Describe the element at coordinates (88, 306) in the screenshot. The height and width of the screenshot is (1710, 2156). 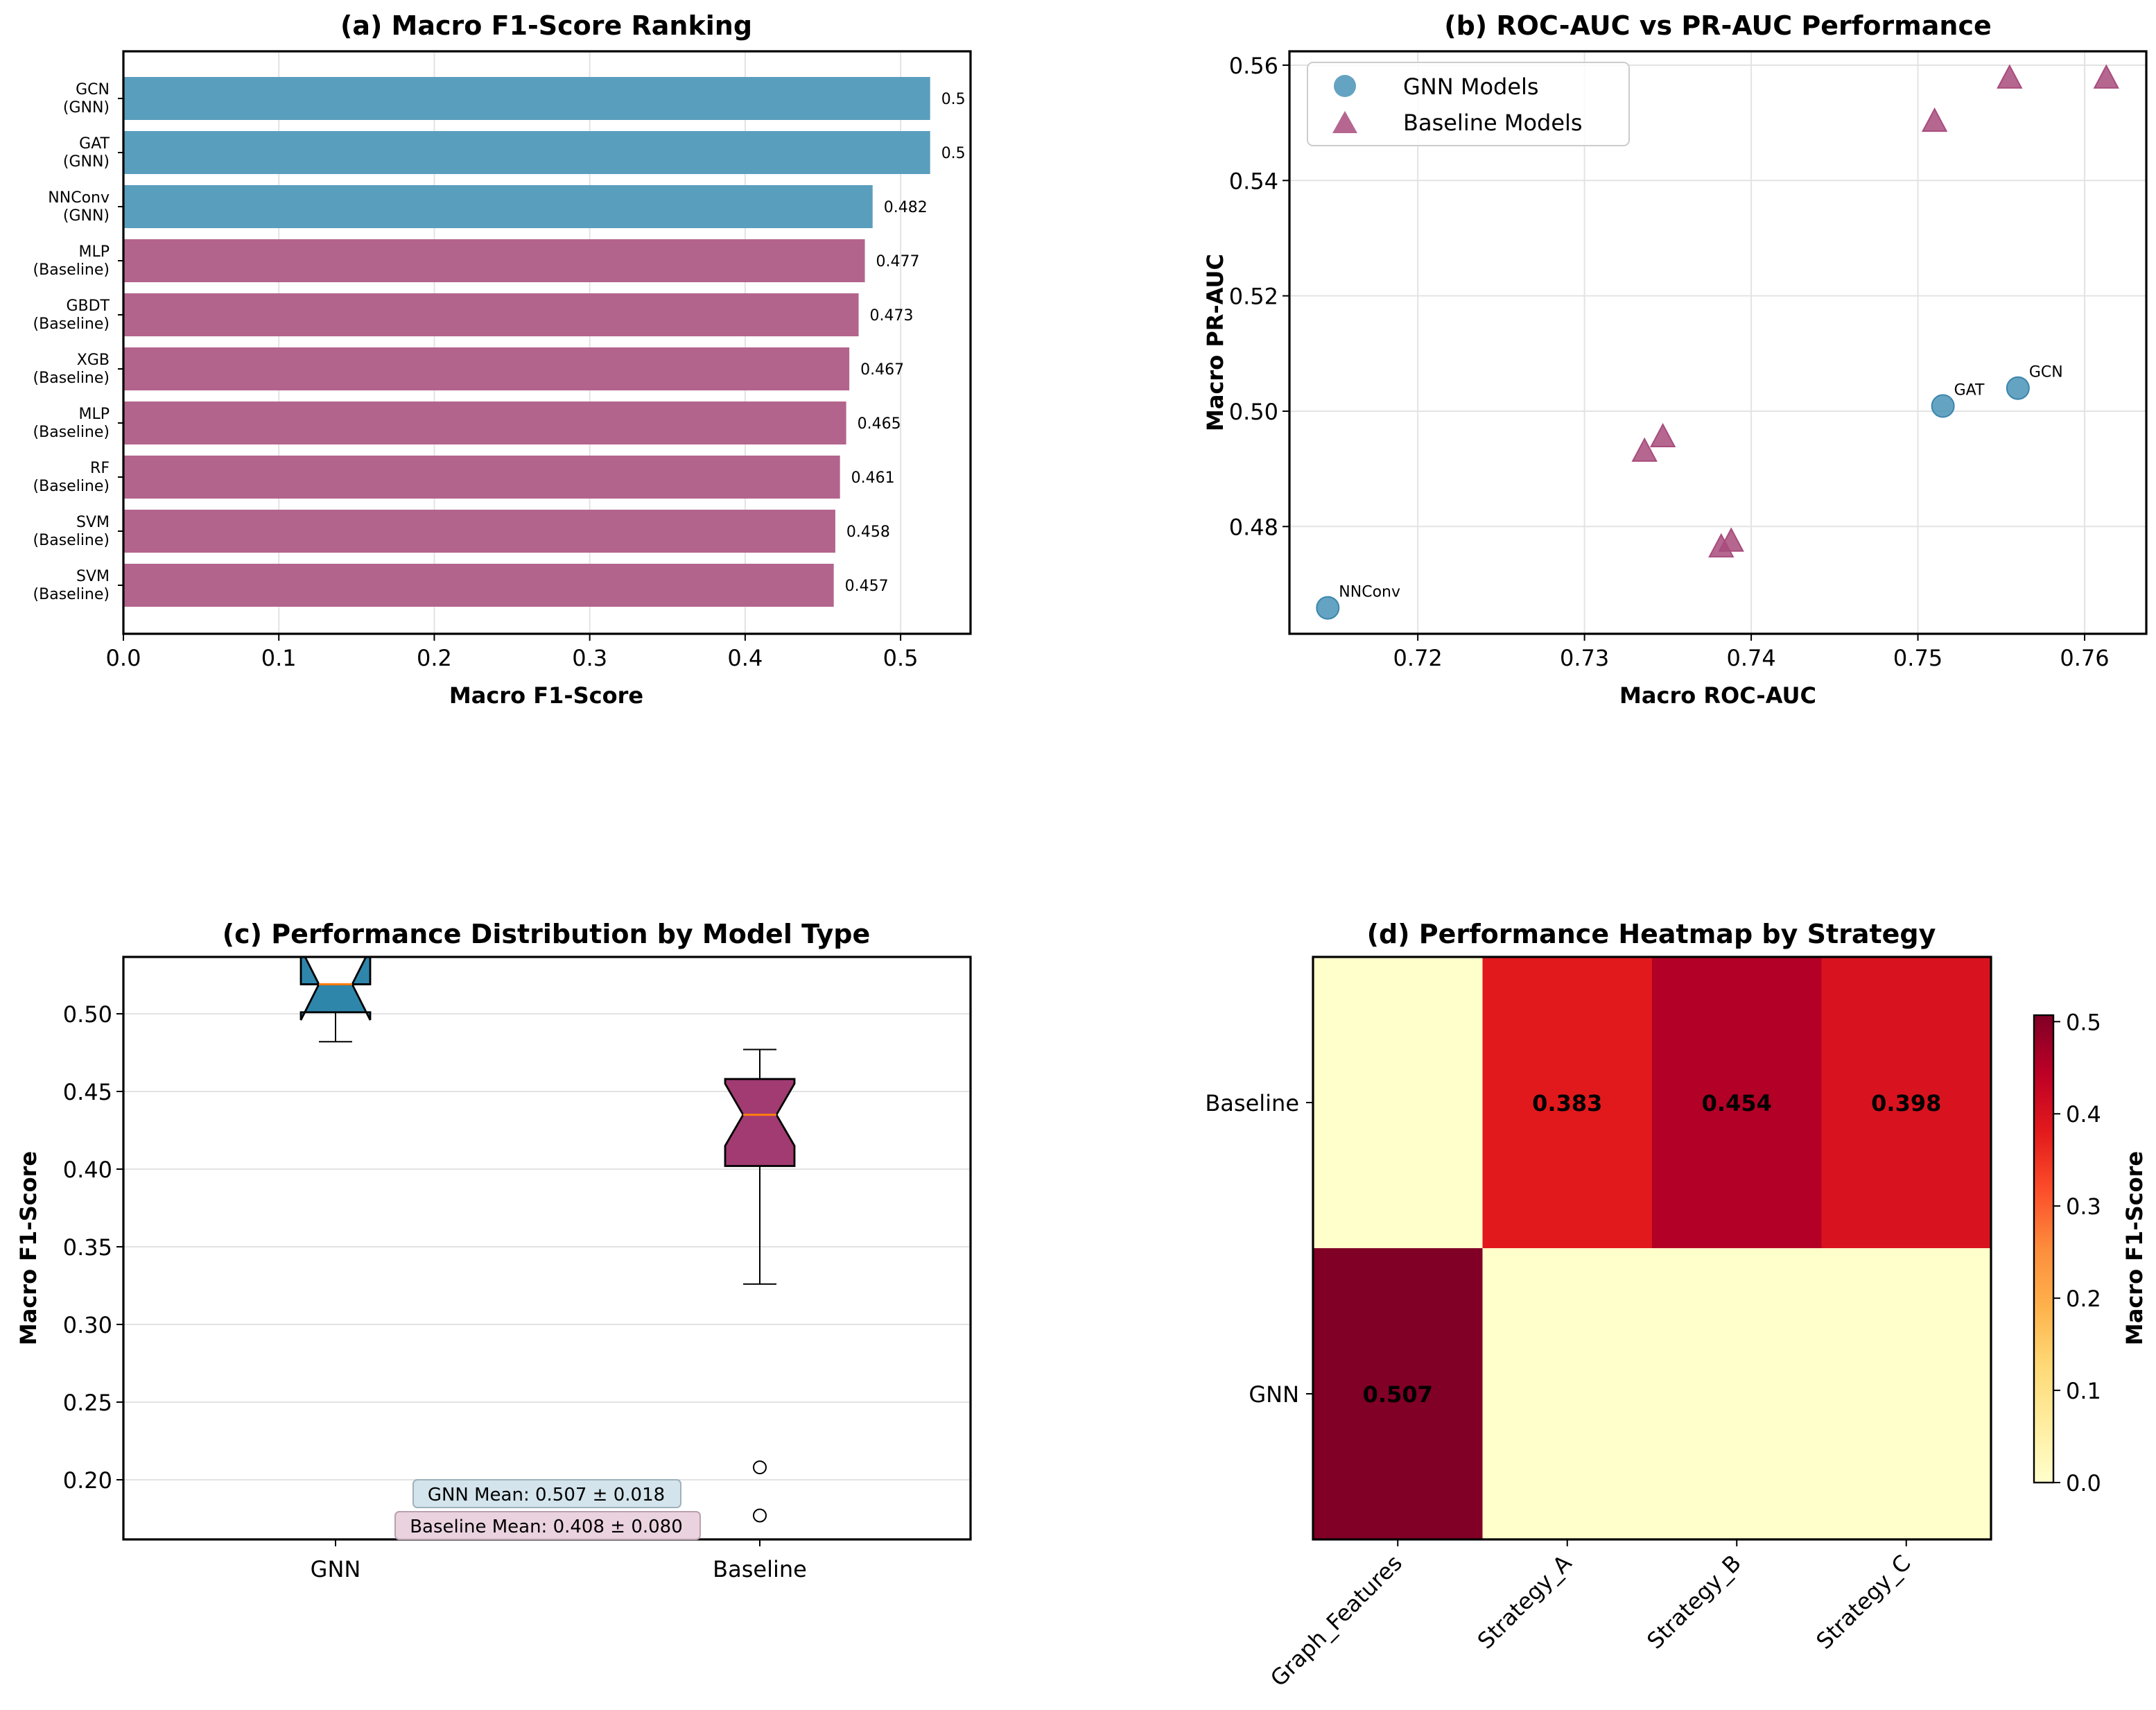
I see `y-tick-label-name: GBDT` at that location.